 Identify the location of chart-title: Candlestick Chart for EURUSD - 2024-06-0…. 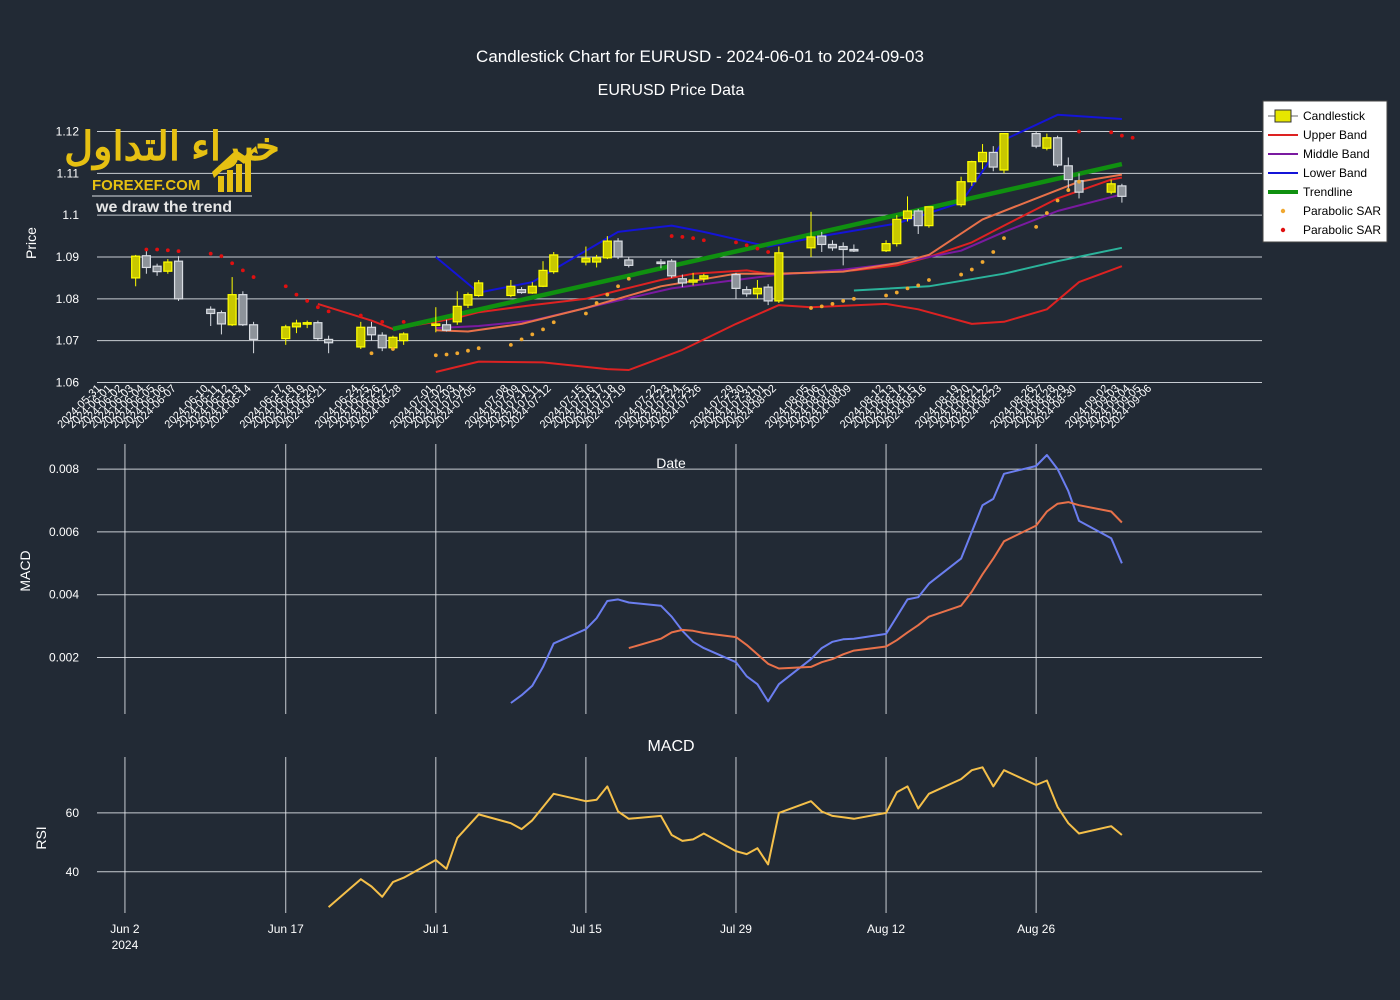
(700, 56).